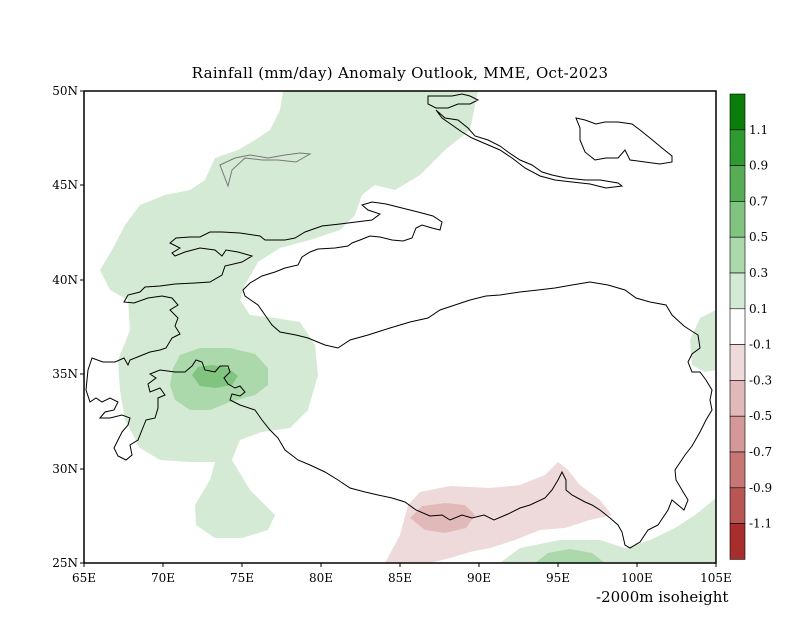 The height and width of the screenshot is (618, 800). I want to click on colorbar-label: -0.1, so click(760, 345).